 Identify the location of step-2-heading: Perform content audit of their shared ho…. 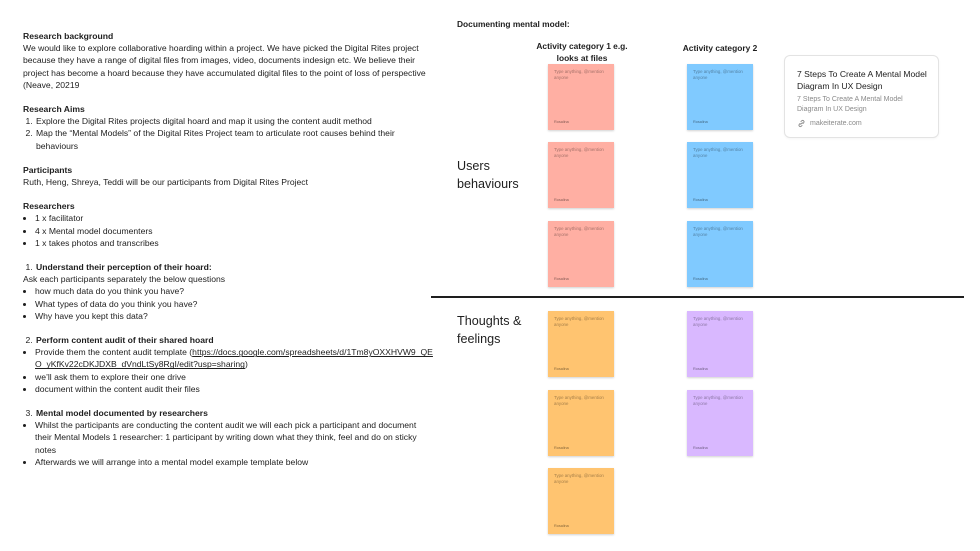
(125, 340).